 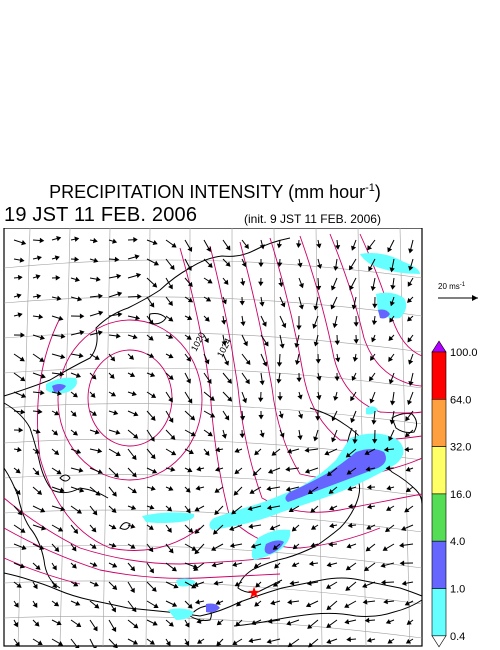 What do you see at coordinates (457, 590) in the screenshot?
I see `legend-level-label: 1.0` at bounding box center [457, 590].